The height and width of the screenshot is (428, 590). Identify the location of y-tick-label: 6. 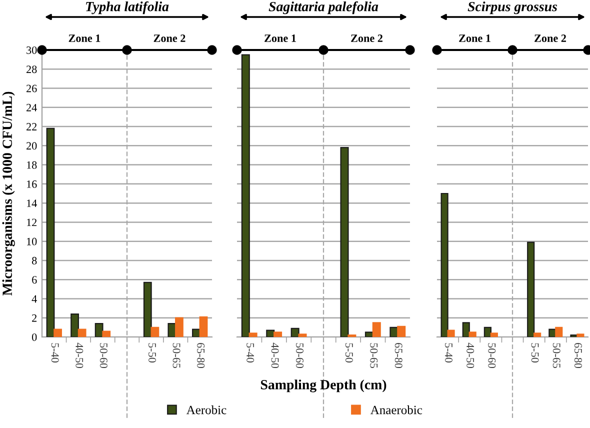
(34, 280).